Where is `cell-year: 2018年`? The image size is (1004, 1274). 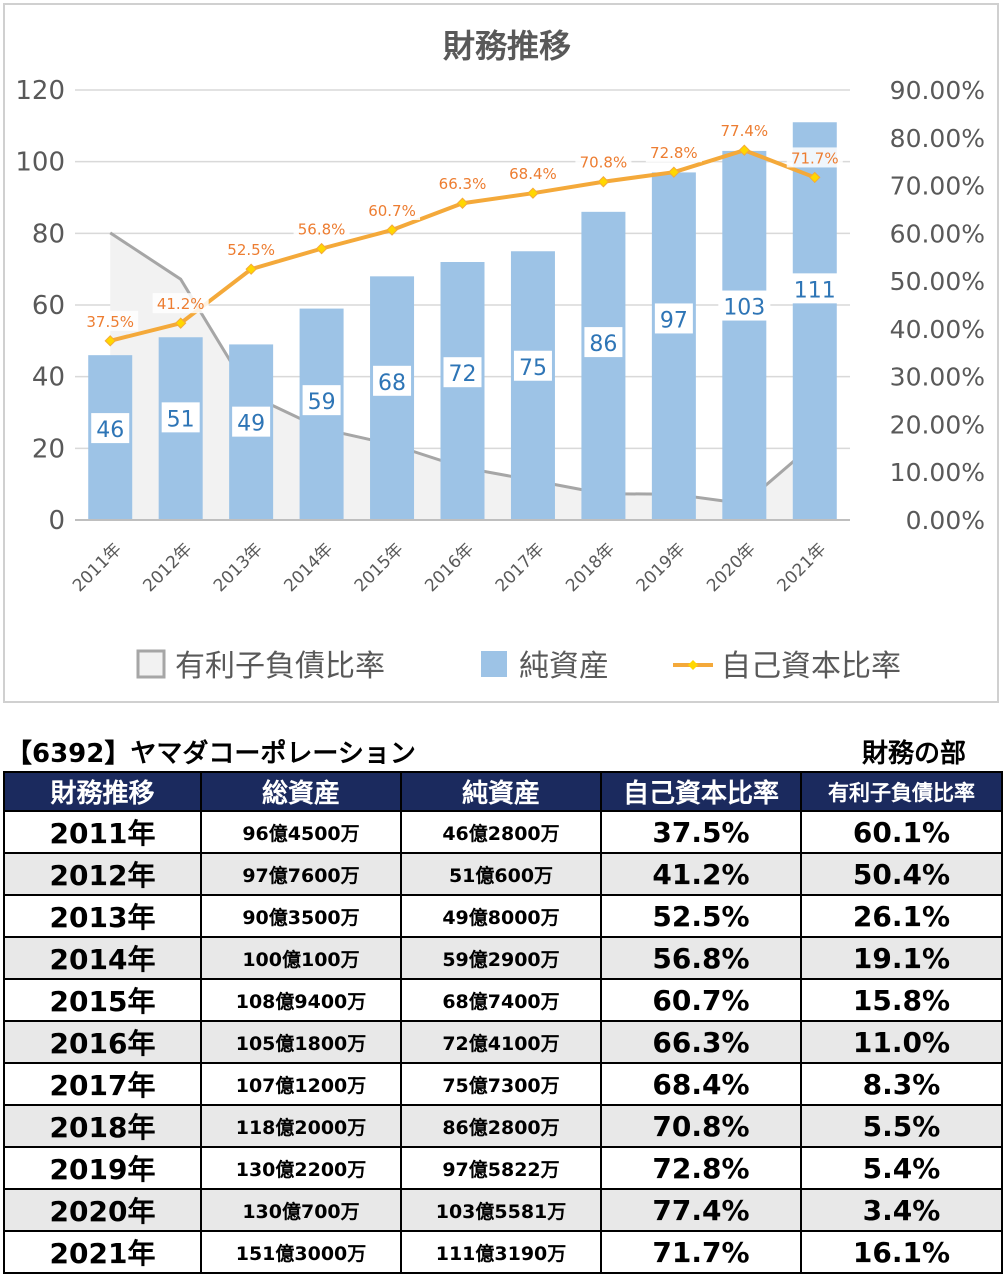
cell-year: 2018年 is located at coordinates (102, 1126).